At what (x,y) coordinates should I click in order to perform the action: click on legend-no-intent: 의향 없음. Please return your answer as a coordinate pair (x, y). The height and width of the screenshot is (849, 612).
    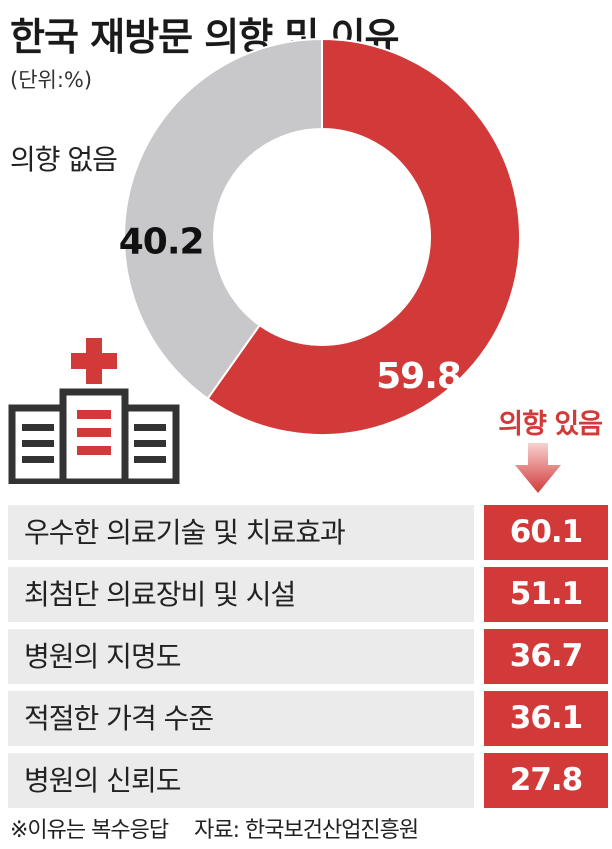
    Looking at the image, I should click on (64, 159).